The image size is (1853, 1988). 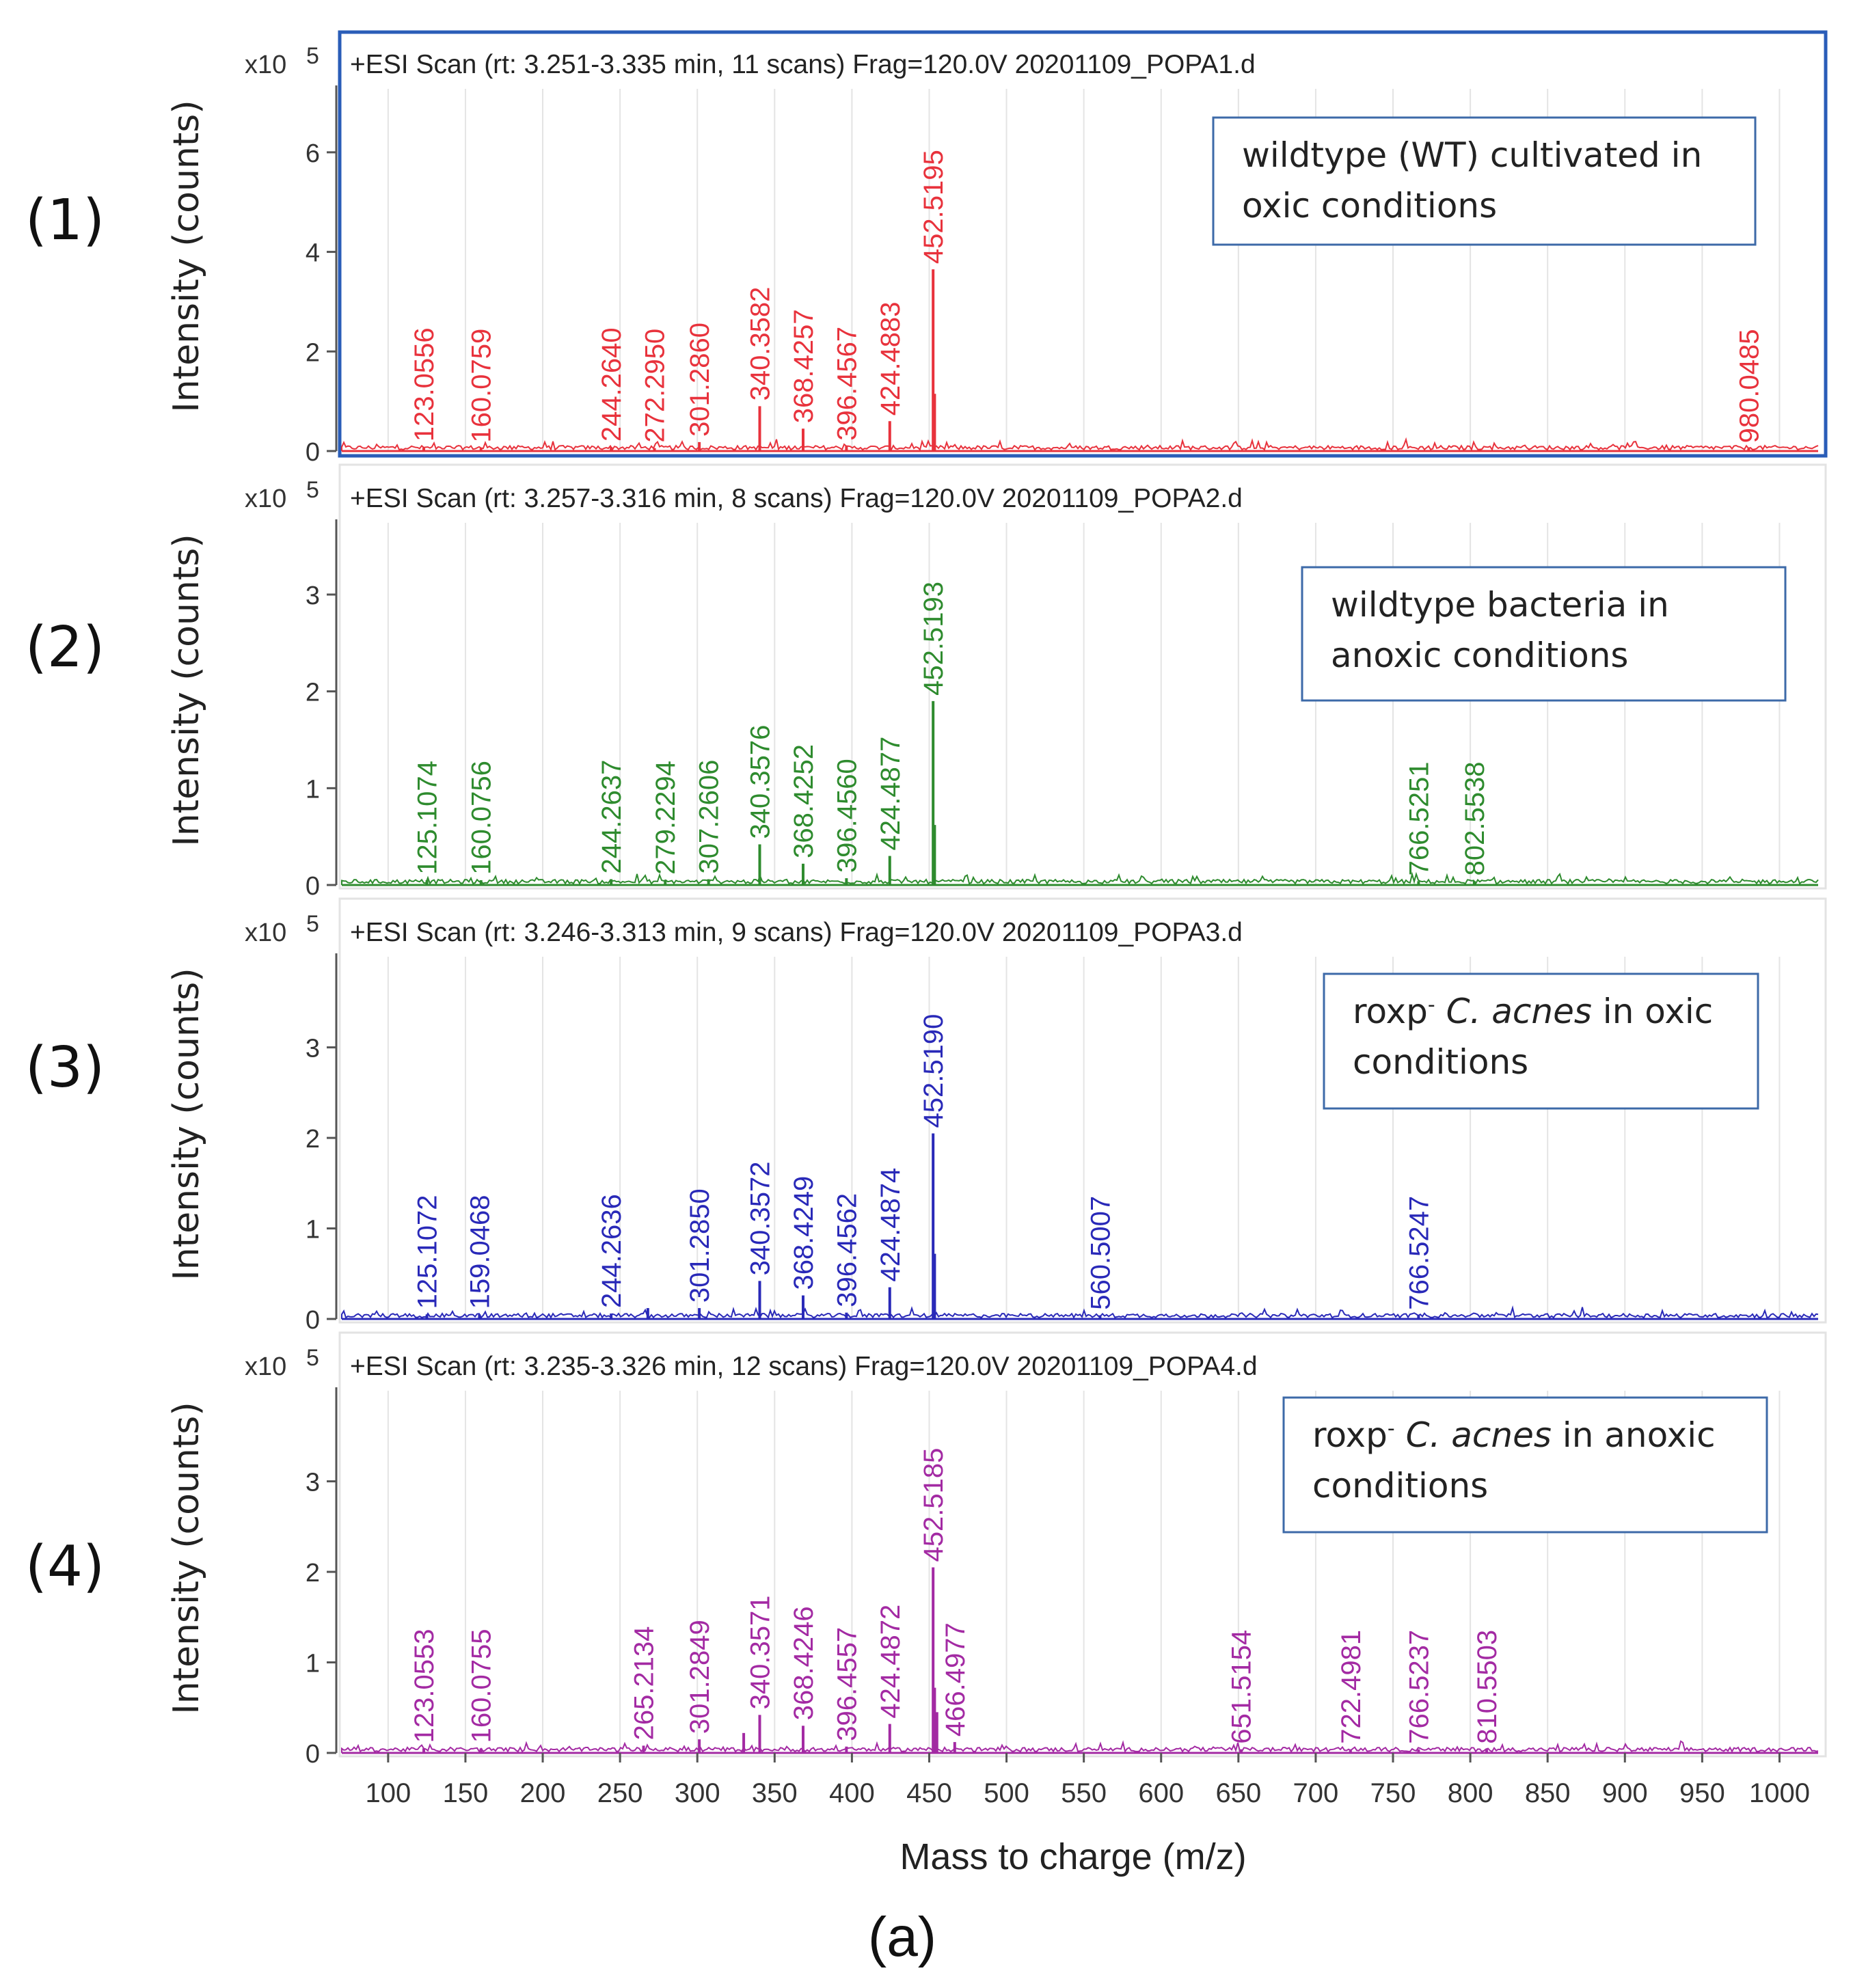 I want to click on panel-number: (1), so click(x=65, y=221).